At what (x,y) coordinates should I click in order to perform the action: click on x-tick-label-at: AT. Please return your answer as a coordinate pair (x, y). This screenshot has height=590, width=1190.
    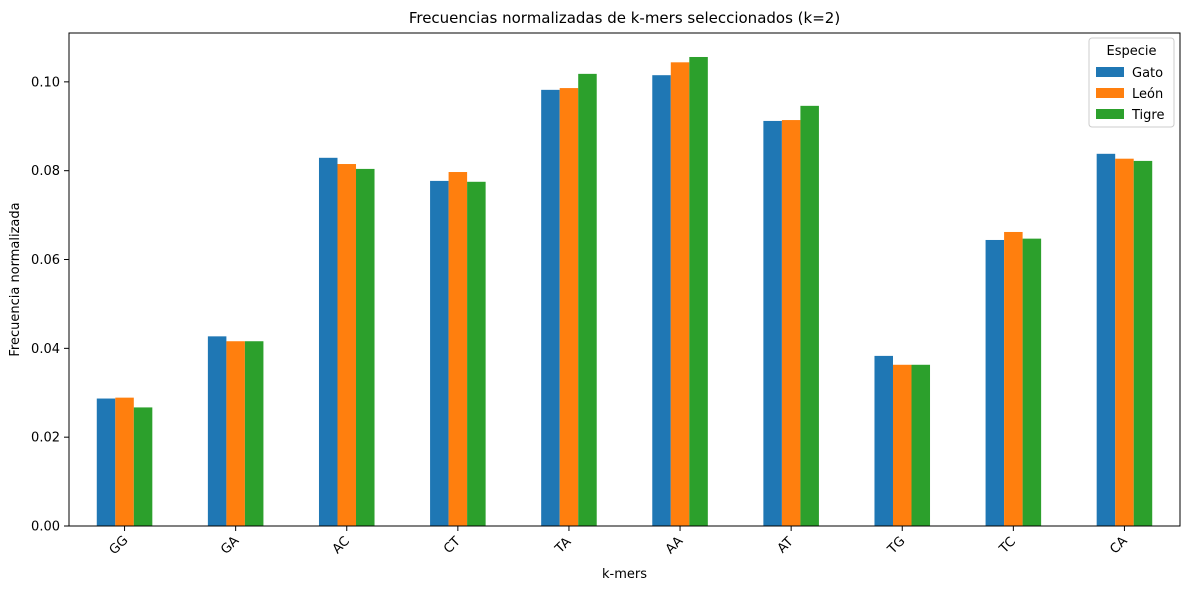
    Looking at the image, I should click on (786, 546).